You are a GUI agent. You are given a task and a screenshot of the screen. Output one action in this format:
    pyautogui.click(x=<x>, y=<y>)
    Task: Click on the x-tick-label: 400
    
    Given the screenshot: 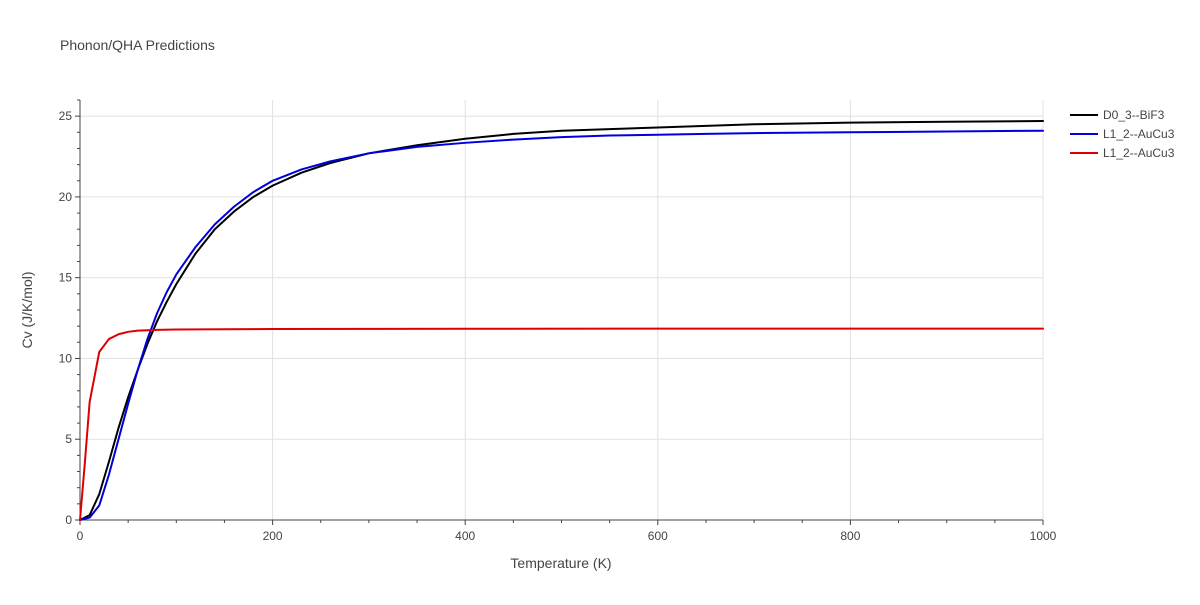 What is the action you would take?
    pyautogui.click(x=465, y=536)
    